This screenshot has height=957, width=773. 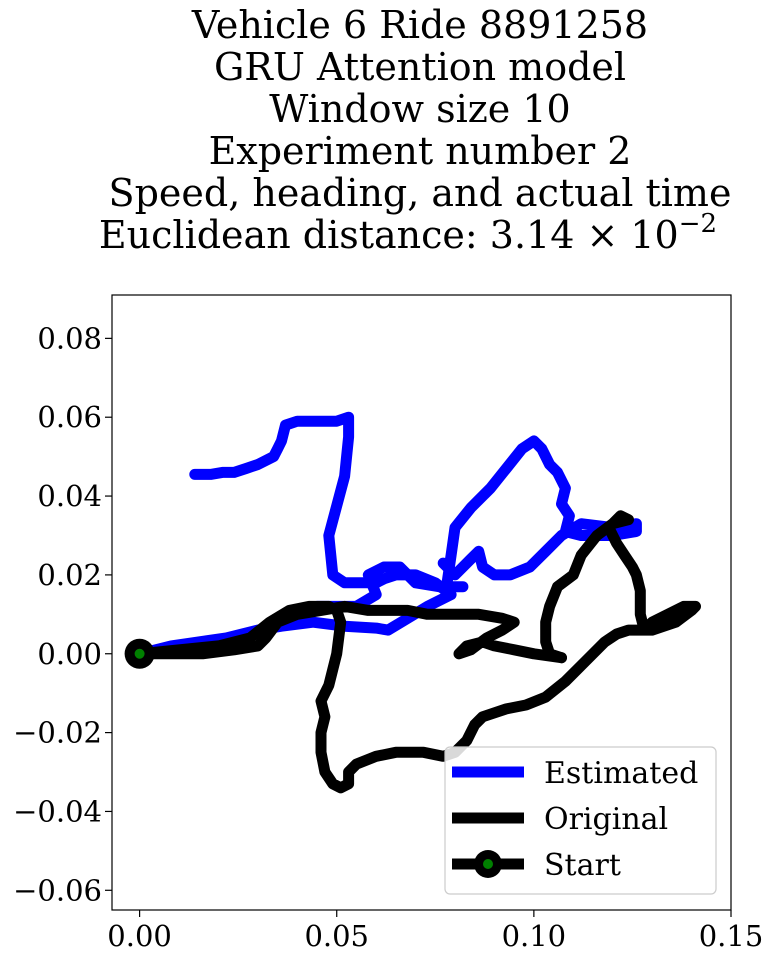 I want to click on title-line-5: Speed, heading, and actual time, so click(x=420, y=193).